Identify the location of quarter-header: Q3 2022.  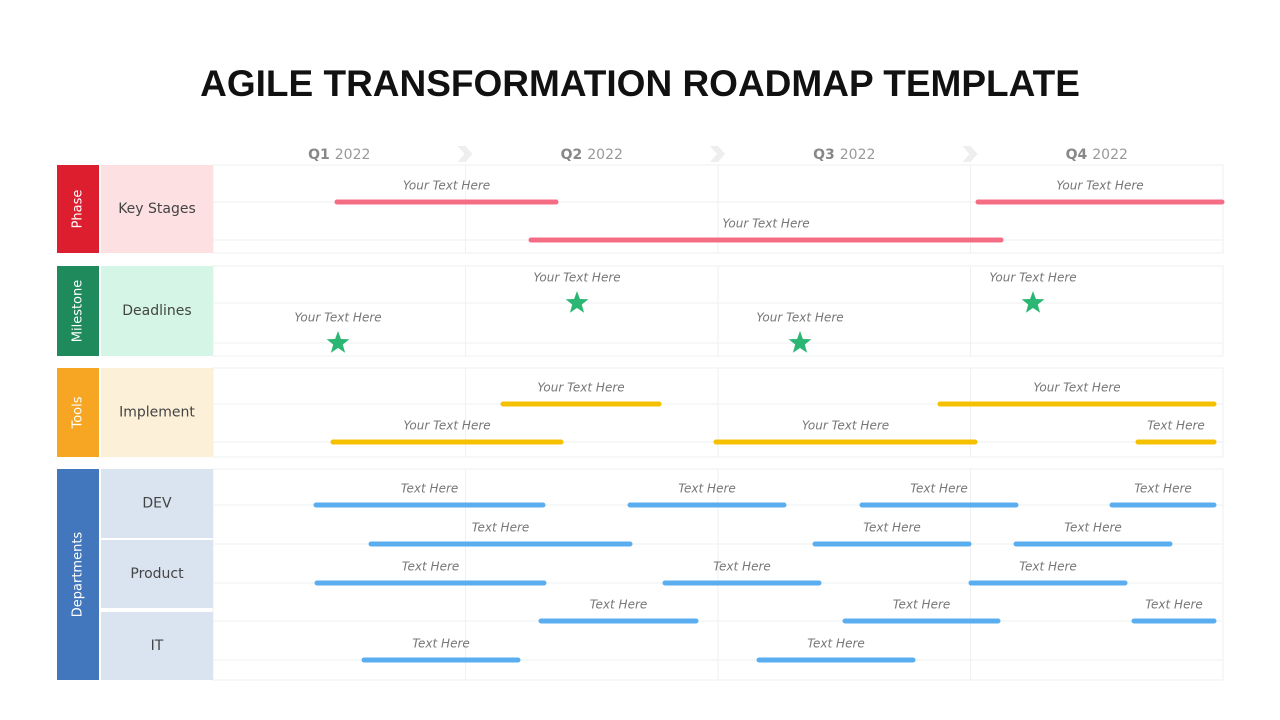
(844, 155).